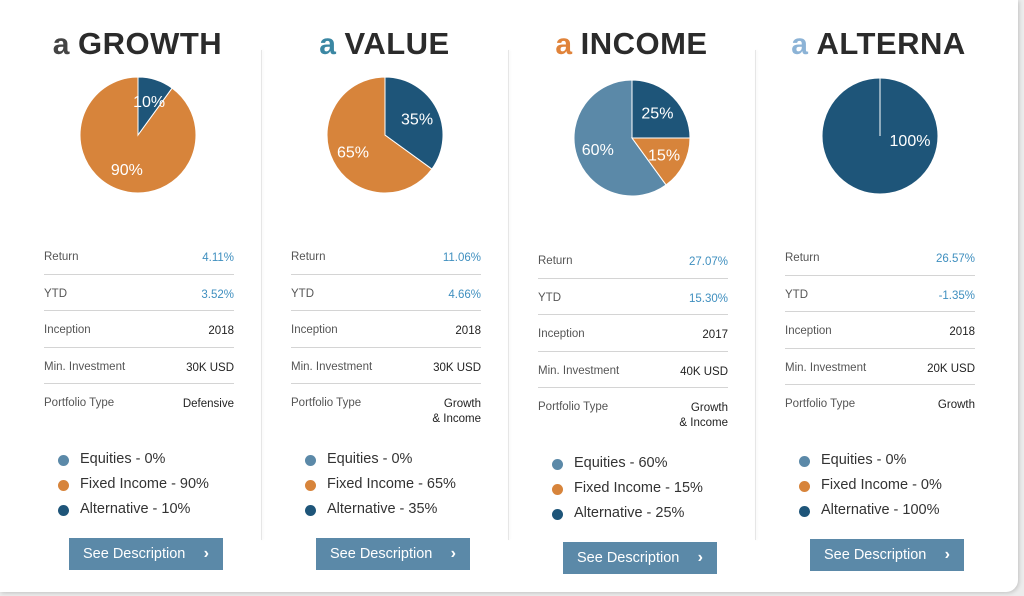  I want to click on stat-row: Return 26.57%, so click(880, 257).